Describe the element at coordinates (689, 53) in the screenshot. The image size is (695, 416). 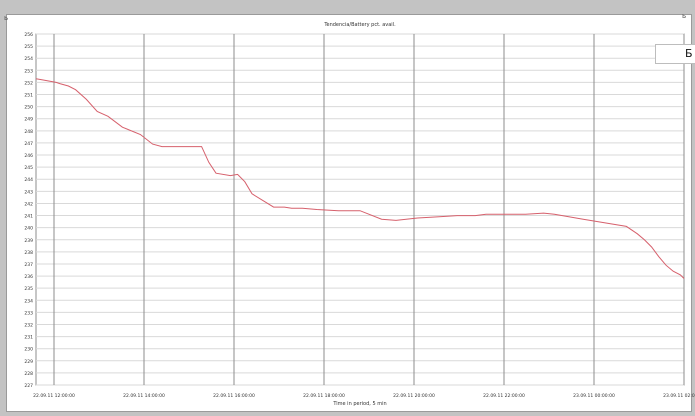
I see `legend-label: Б` at that location.